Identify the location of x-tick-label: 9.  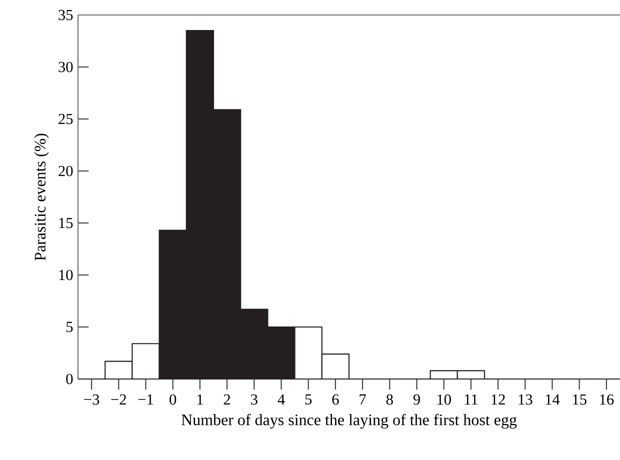
(416, 399).